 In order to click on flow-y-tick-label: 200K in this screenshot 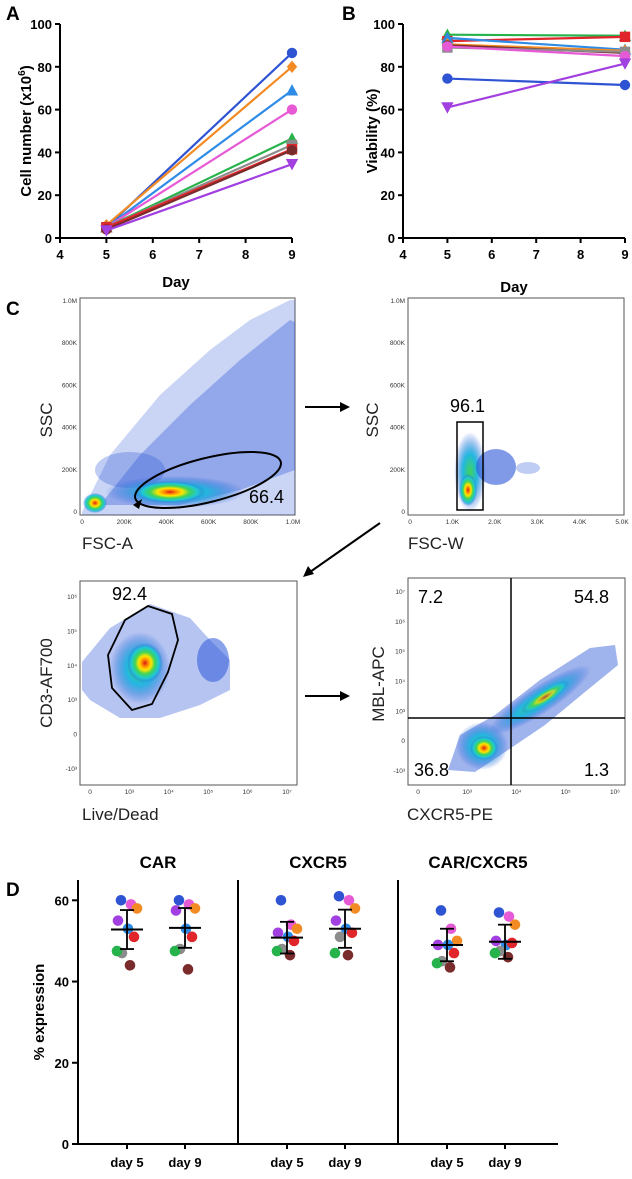, I will do `click(398, 470)`.